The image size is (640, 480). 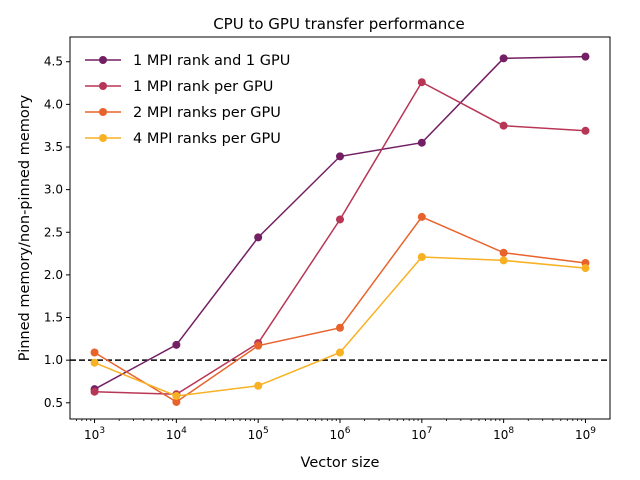 What do you see at coordinates (53, 403) in the screenshot?
I see `y-tick-label: 0.5` at bounding box center [53, 403].